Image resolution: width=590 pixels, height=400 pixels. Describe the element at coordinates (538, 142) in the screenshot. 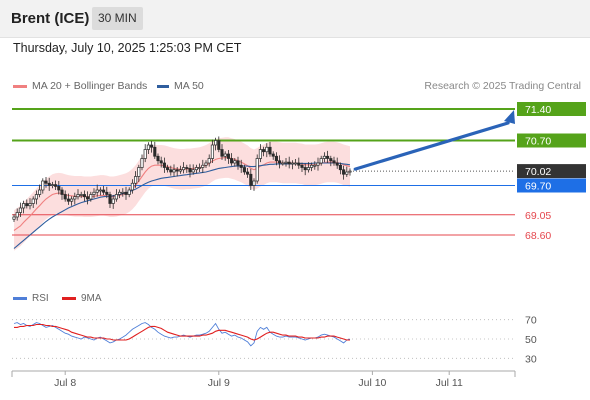

I see `price-tag-label: 70.70` at that location.